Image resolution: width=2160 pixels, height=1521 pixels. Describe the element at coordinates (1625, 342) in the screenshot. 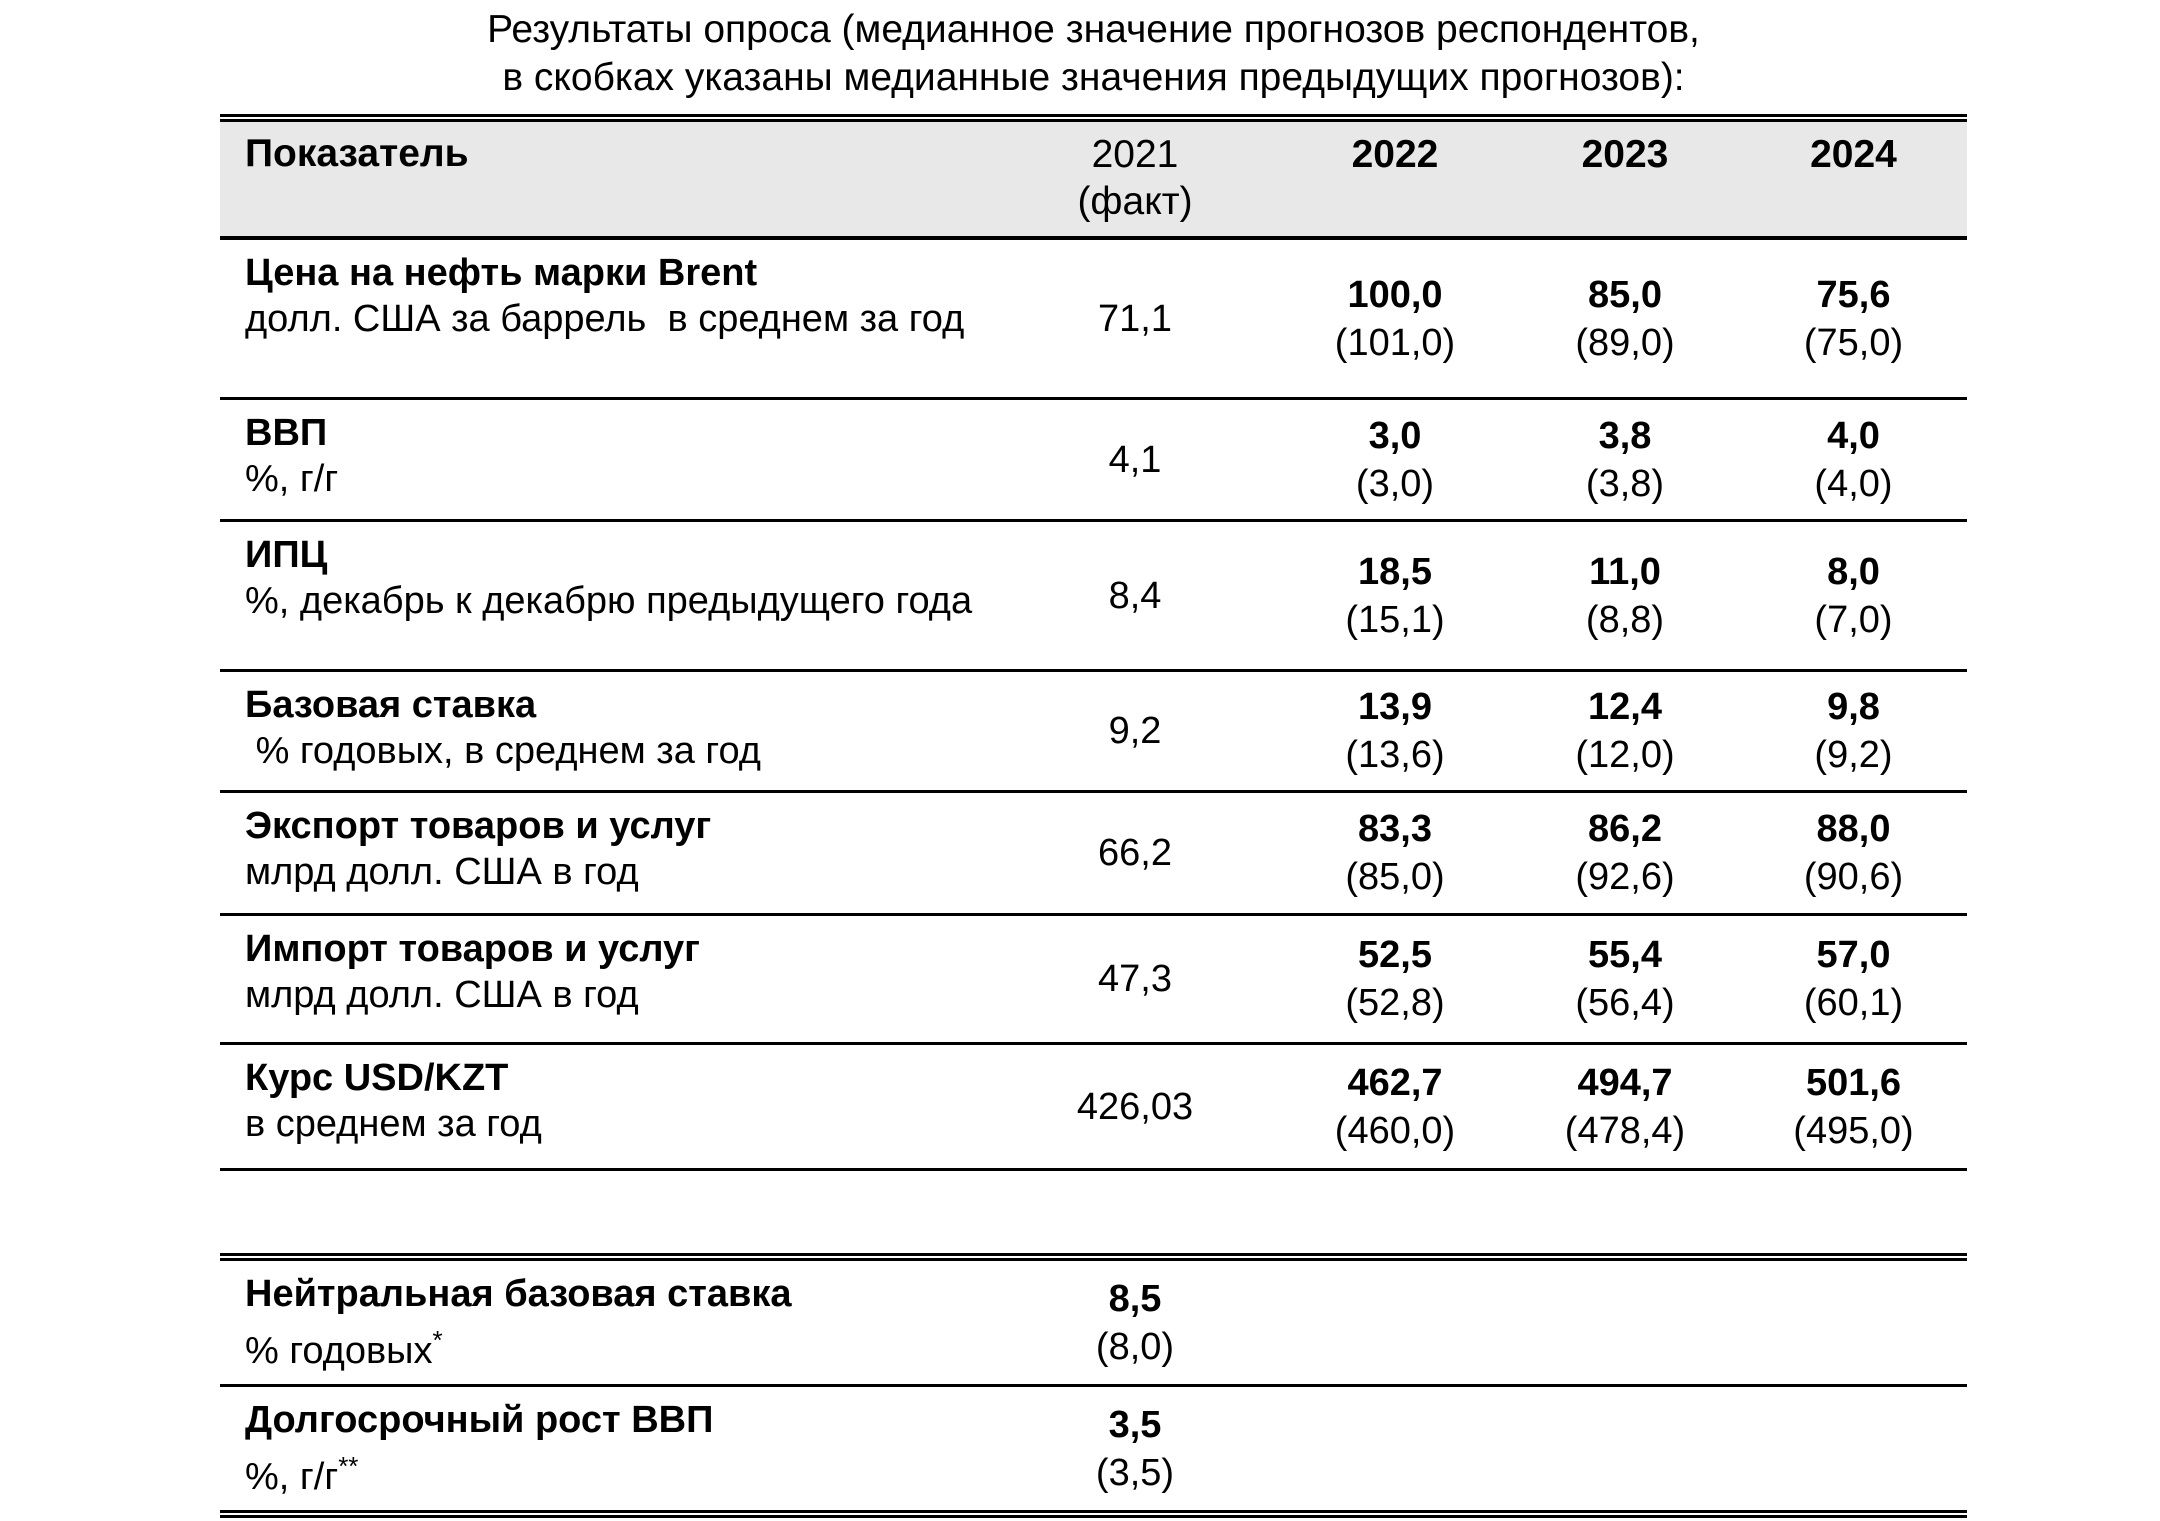

I see `forecast-previous: (89,0)` at that location.